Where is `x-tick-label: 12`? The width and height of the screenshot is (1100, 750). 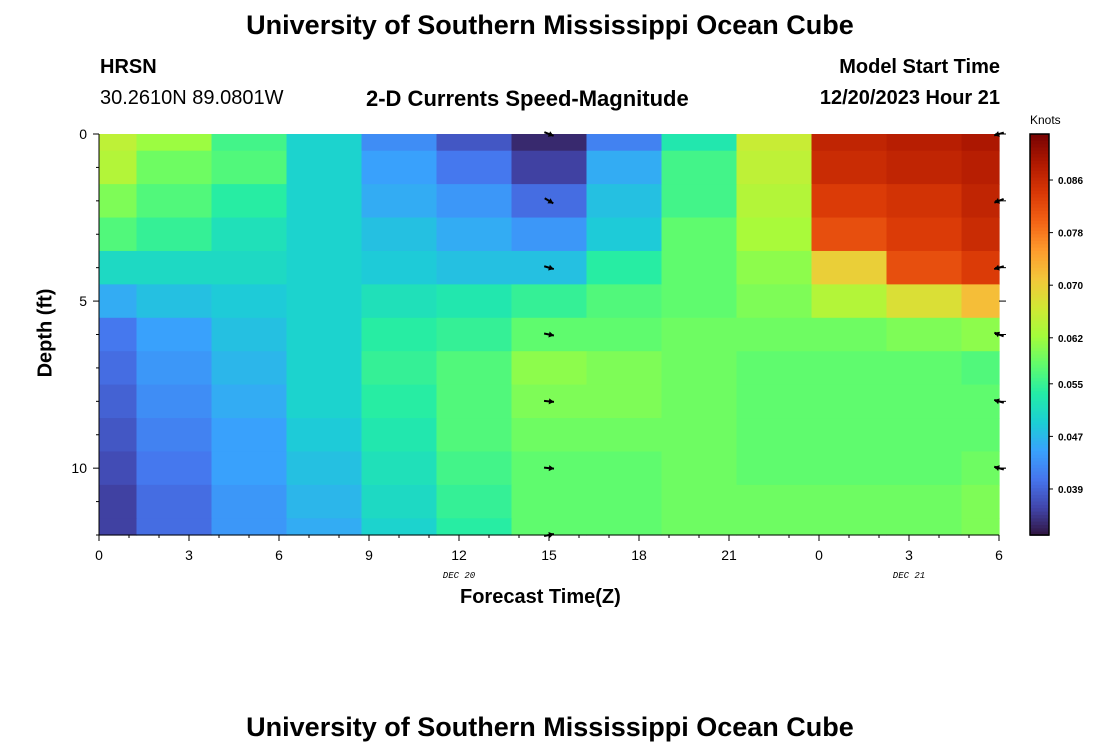
x-tick-label: 12 is located at coordinates (459, 555).